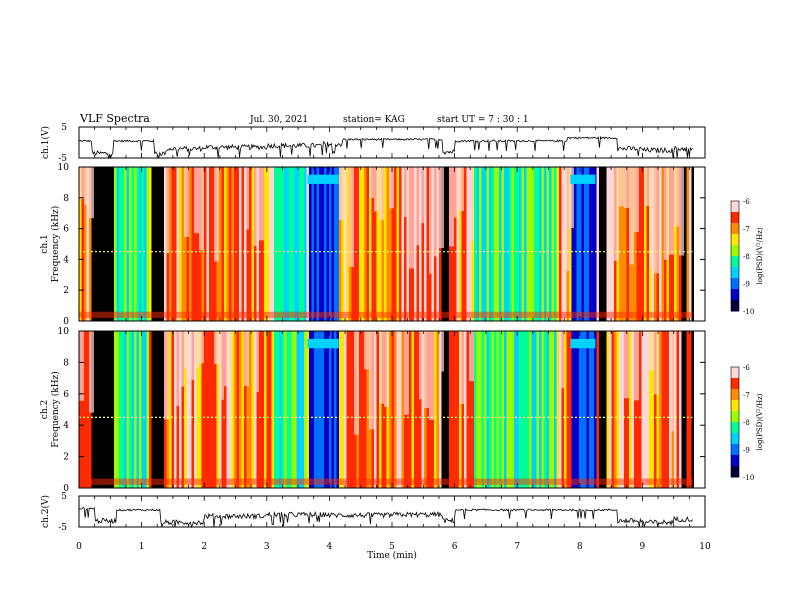 The width and height of the screenshot is (792, 612). Describe the element at coordinates (45, 142) in the screenshot. I see `waveform-ylabel: ch.1(V)` at that location.